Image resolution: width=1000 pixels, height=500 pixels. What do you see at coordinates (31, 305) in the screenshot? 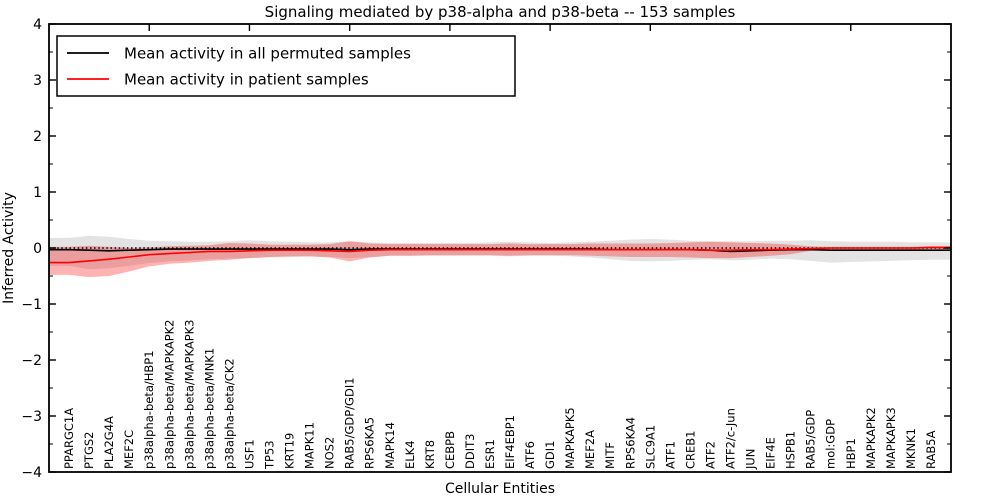
I see `y-tick-label: −1` at bounding box center [31, 305].